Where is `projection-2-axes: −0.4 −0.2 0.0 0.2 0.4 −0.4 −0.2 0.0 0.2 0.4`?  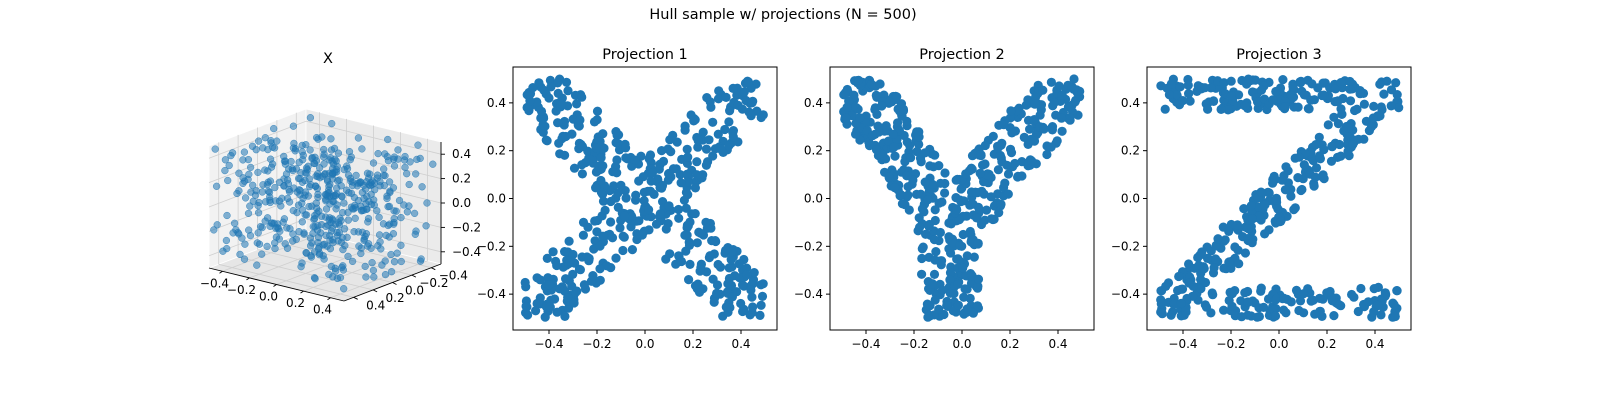
projection-2-axes: −0.4 −0.2 0.0 0.2 0.4 −0.4 −0.2 0.0 0.2 0.4 is located at coordinates (944, 208).